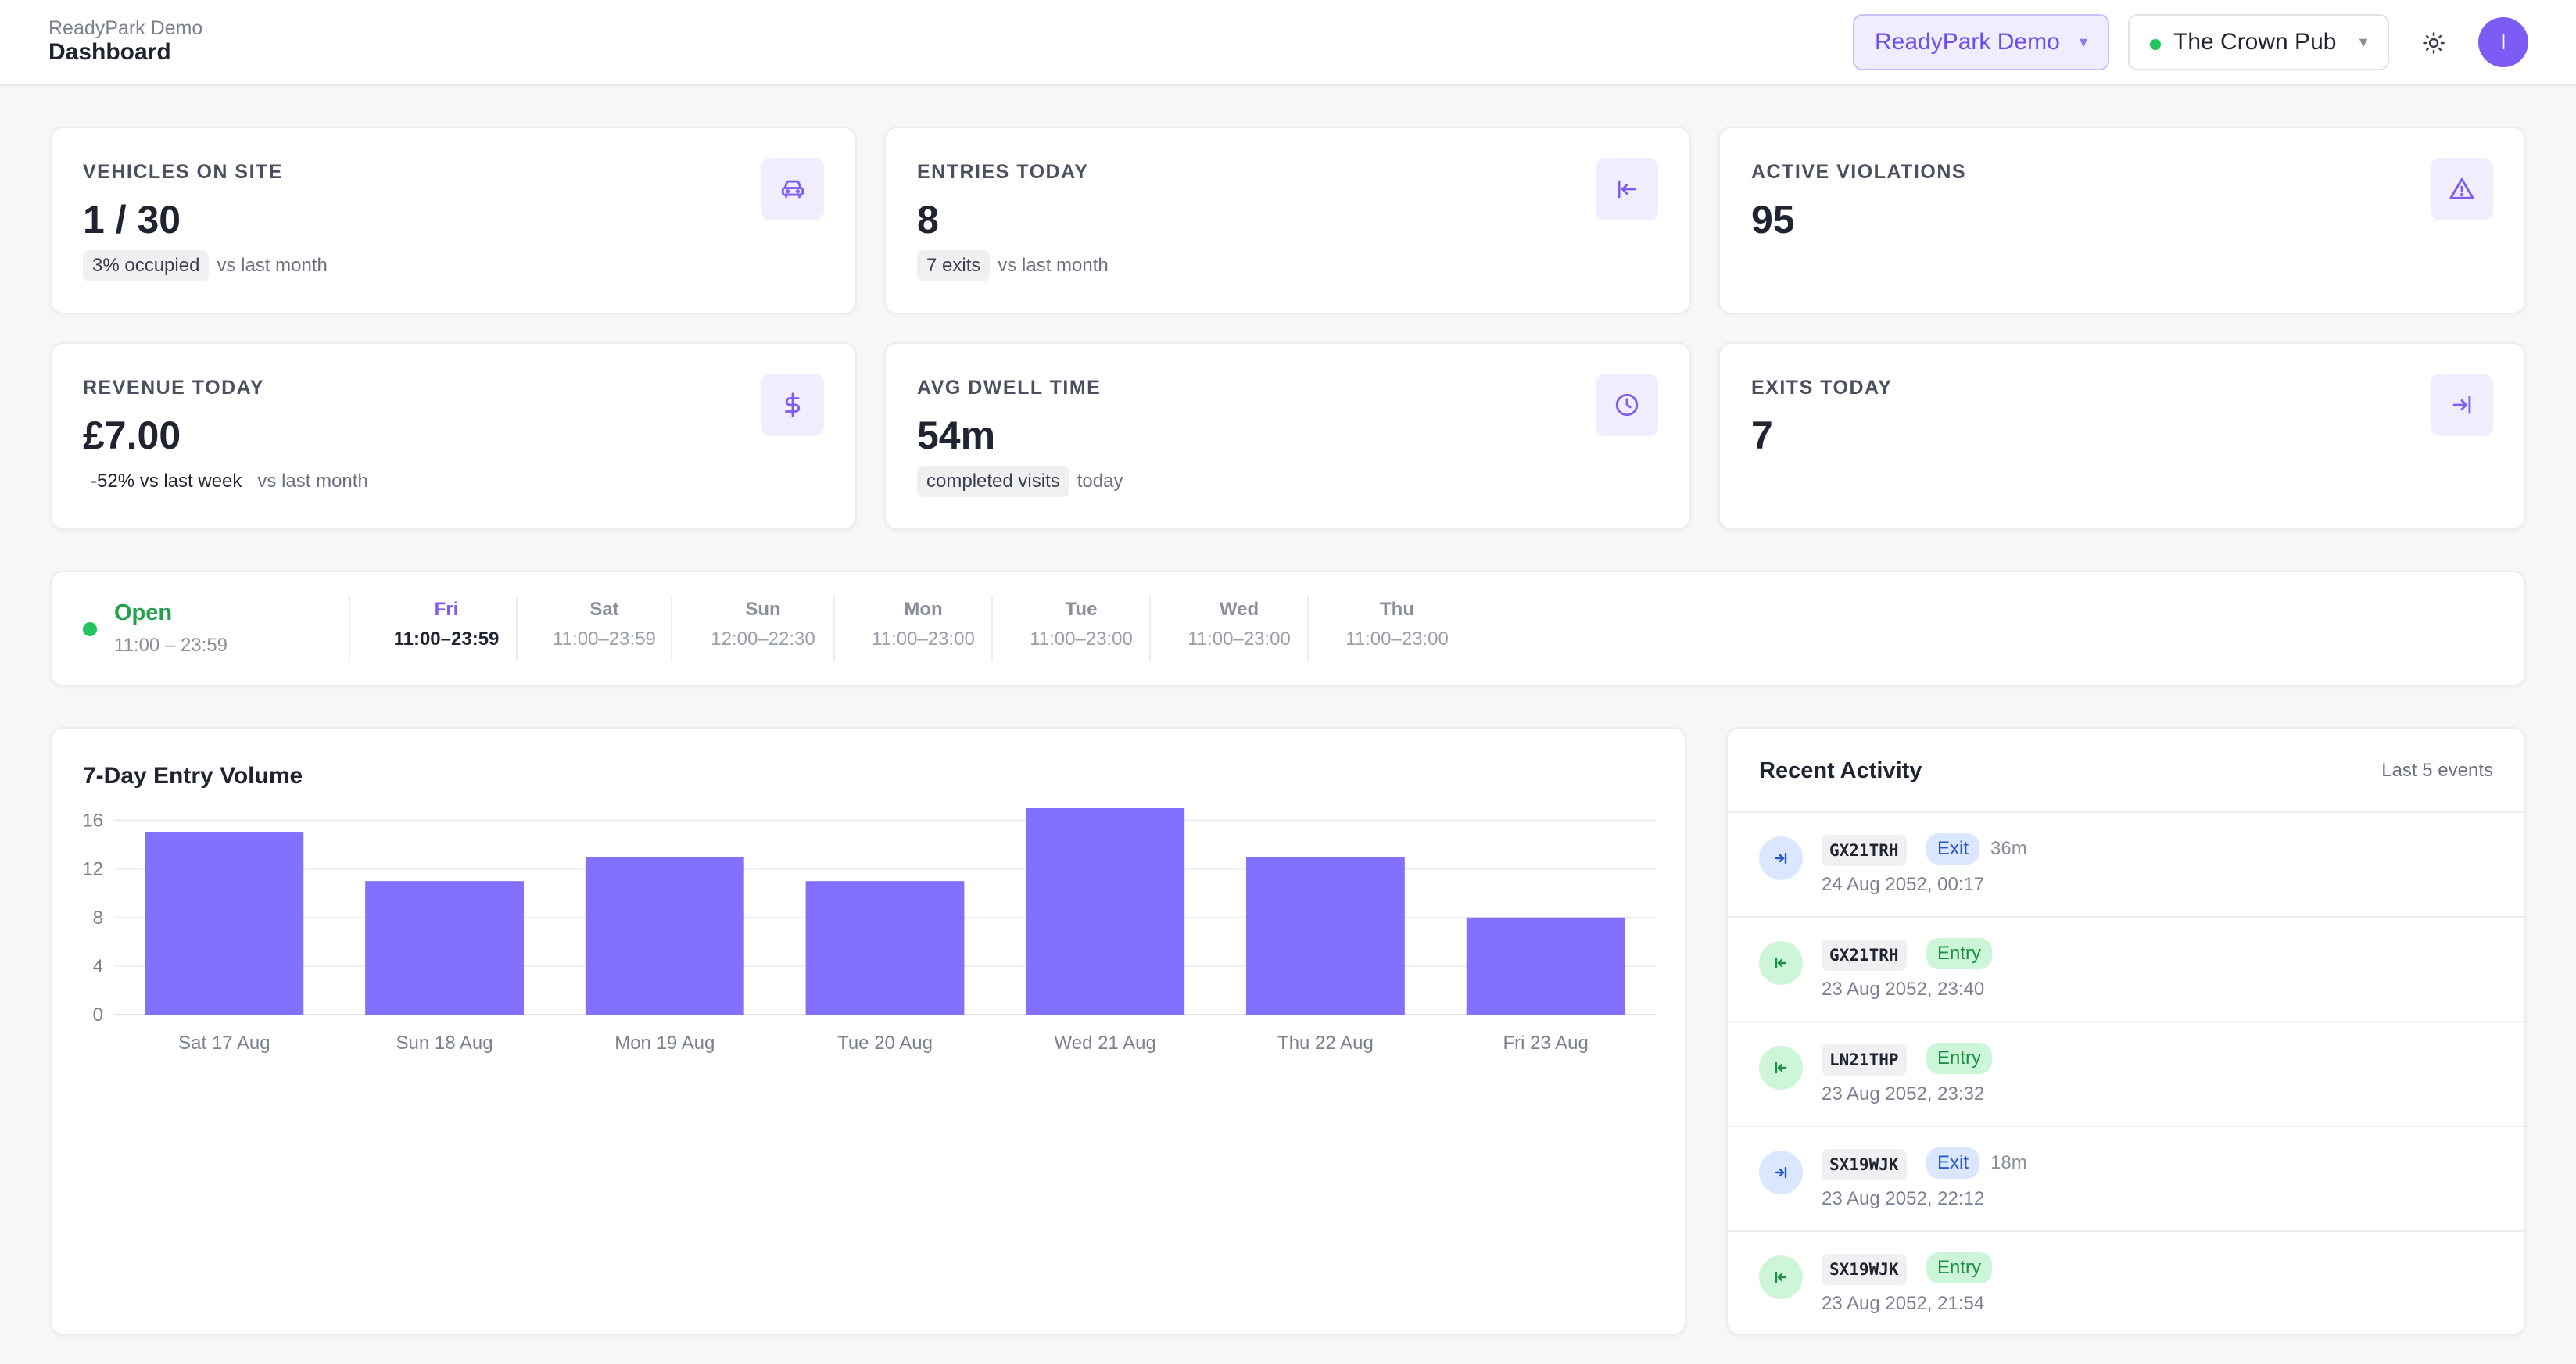 This screenshot has height=1364, width=2576. What do you see at coordinates (2126, 1282) in the screenshot?
I see `activity-row: SX19WJK Entry 23 Aug 2052, 21:54` at bounding box center [2126, 1282].